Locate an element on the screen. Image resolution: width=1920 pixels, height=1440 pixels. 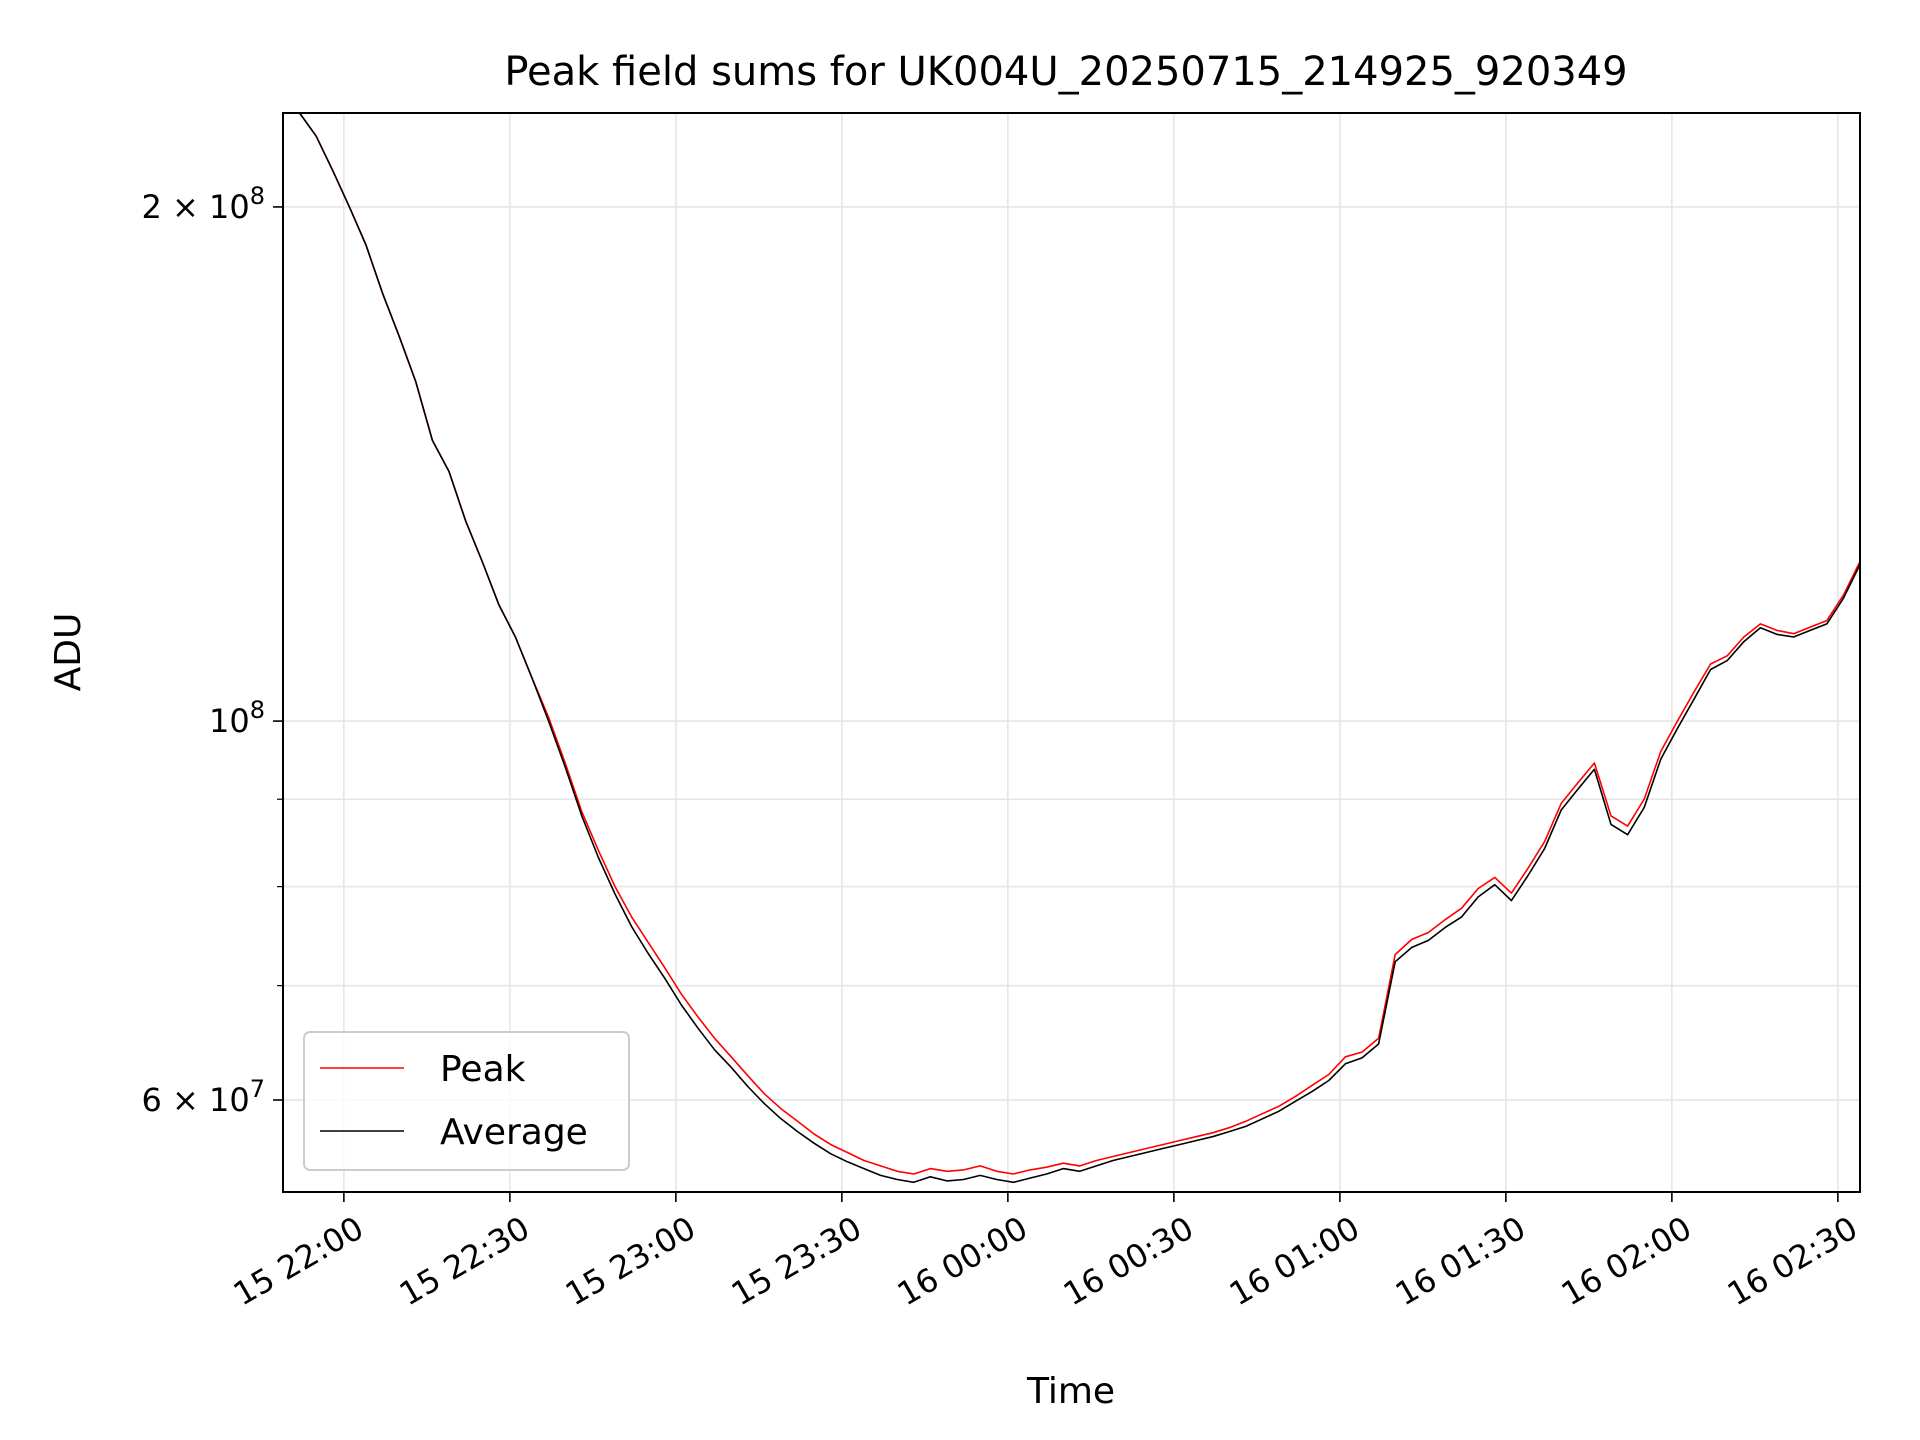
legend-label-peak: Peak is located at coordinates (483, 1069).